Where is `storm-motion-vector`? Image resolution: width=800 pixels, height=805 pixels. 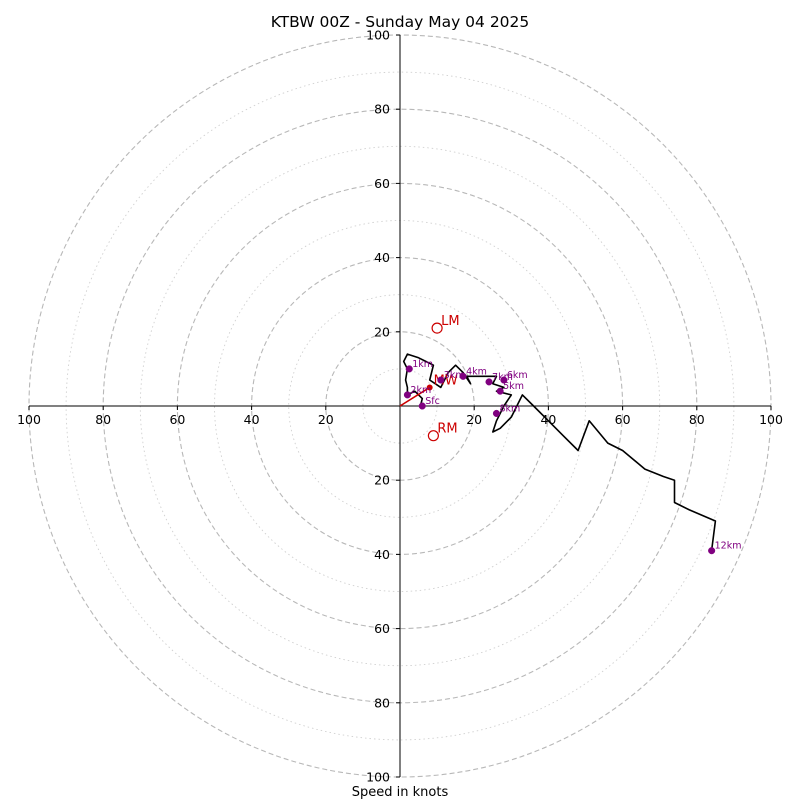 storm-motion-vector is located at coordinates (415, 396).